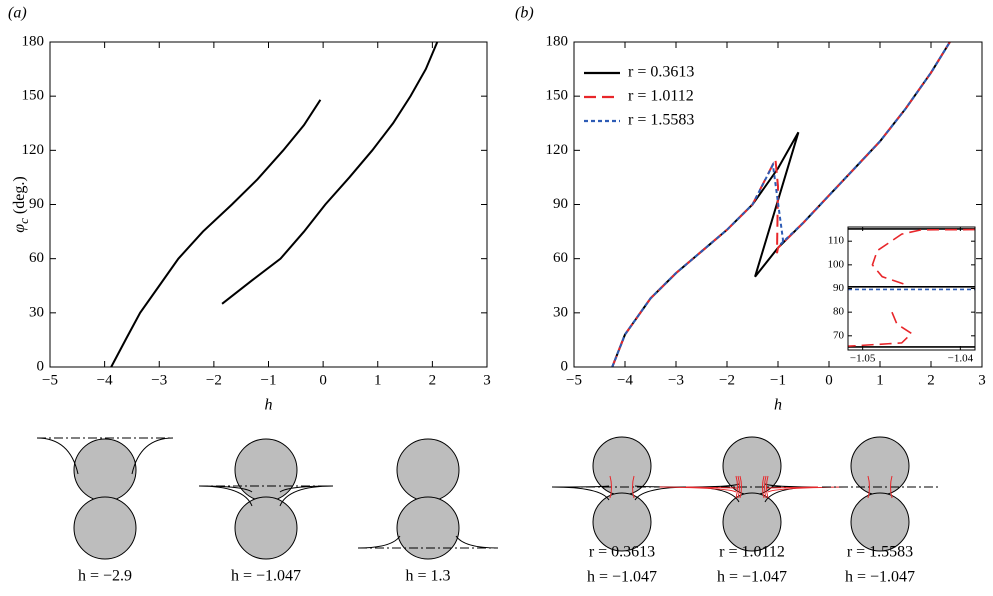 Image resolution: width=993 pixels, height=596 pixels. Describe the element at coordinates (839, 312) in the screenshot. I see `y-tick-label: 80` at that location.